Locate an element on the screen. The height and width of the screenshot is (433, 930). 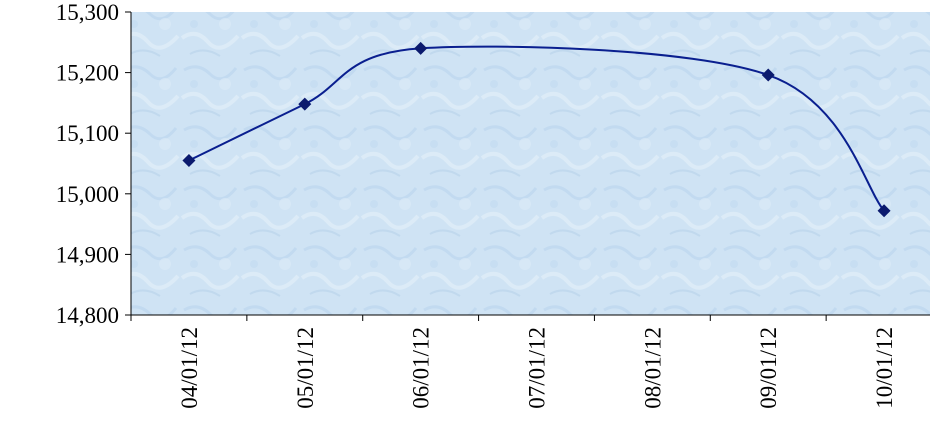
y-tick-label: 15,300 is located at coordinates (87, 12).